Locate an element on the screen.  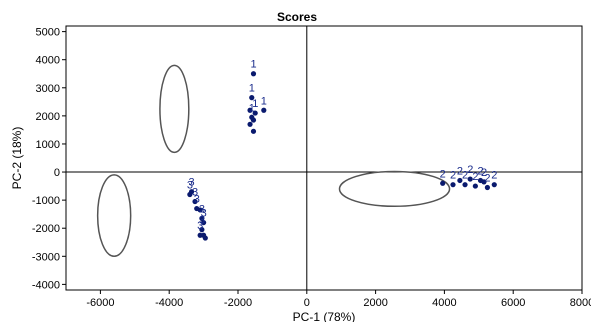
x-tick-label: -4000 is located at coordinates (169, 303).